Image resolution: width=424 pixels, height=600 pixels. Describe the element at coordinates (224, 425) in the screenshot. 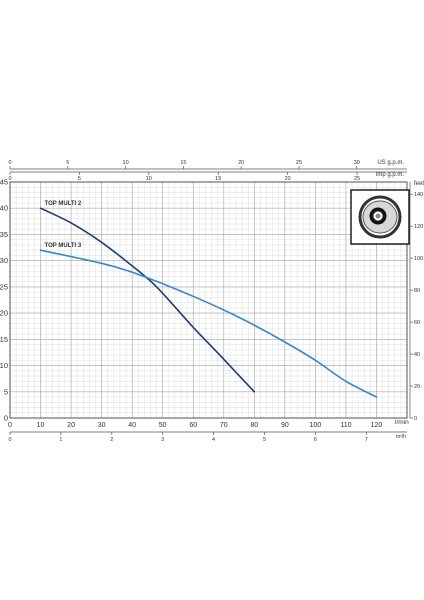

I see `x-tick-label: 70` at that location.